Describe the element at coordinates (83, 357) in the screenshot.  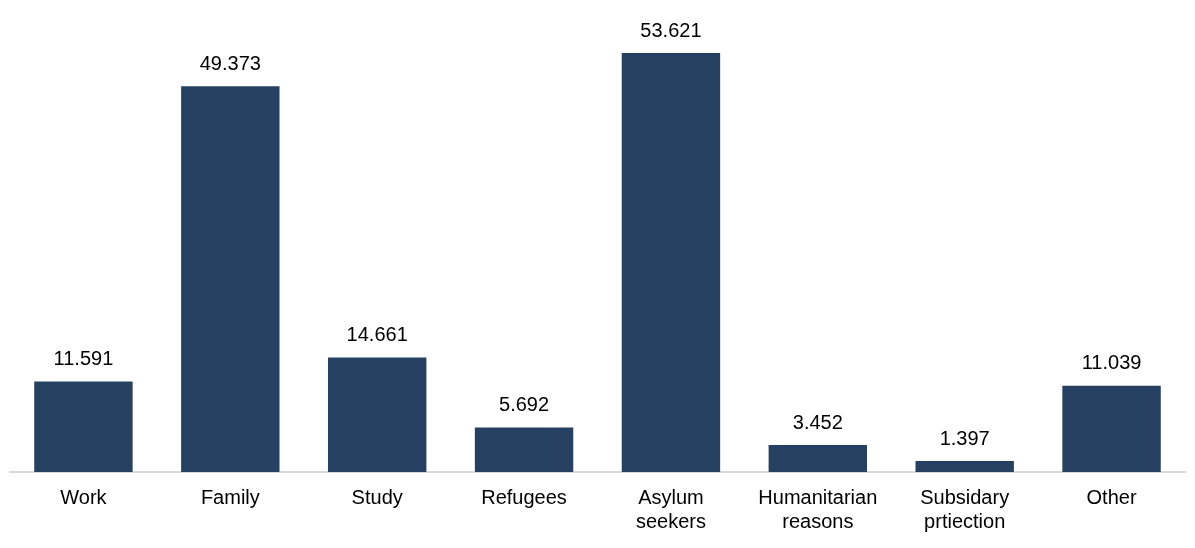
I see `data-label: 11.591` at that location.